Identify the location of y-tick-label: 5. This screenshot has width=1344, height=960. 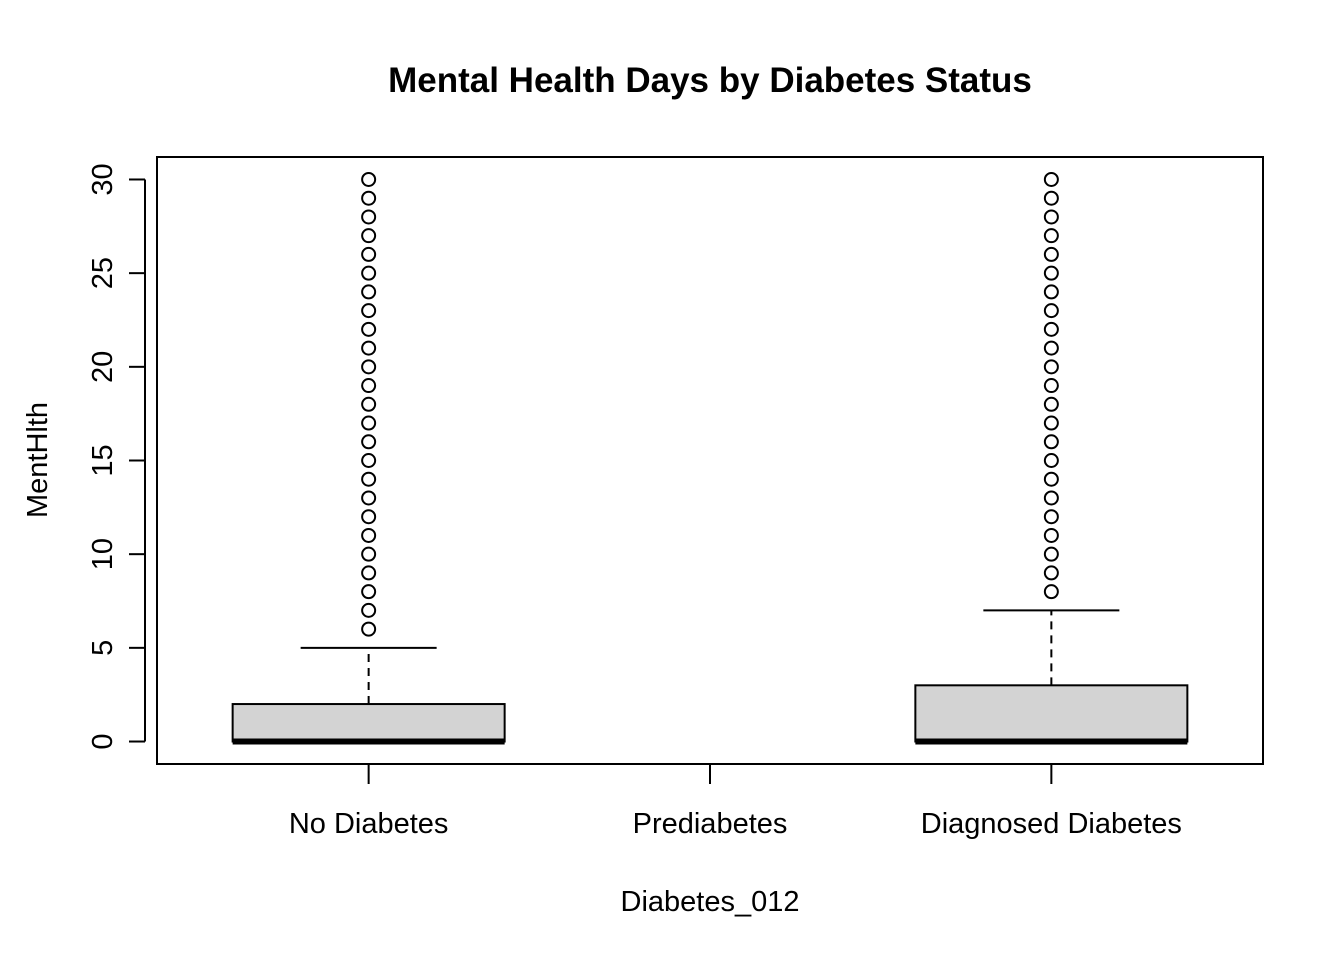
(103, 648).